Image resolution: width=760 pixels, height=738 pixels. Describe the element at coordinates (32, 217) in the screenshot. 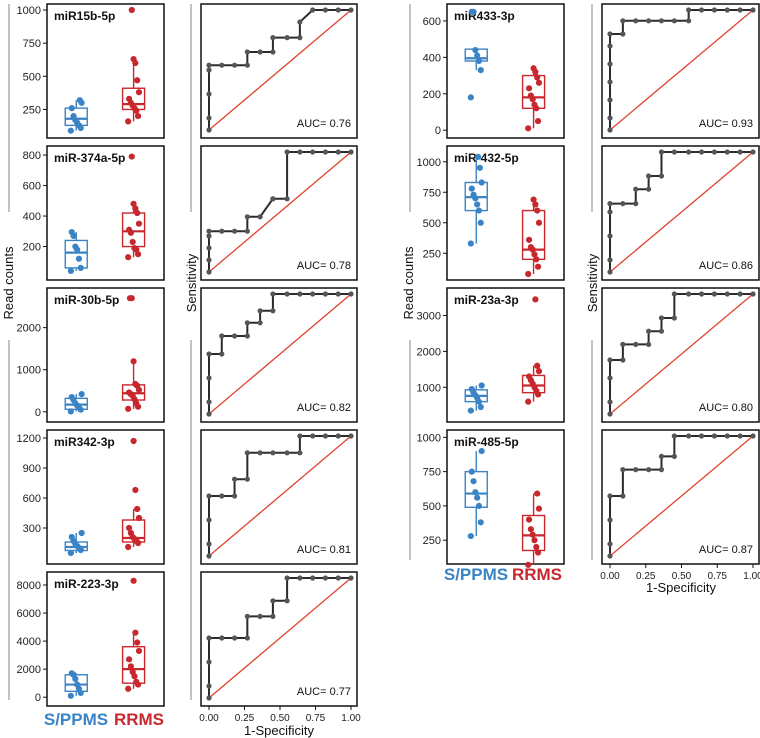

I see `y-tick-label: 400` at that location.